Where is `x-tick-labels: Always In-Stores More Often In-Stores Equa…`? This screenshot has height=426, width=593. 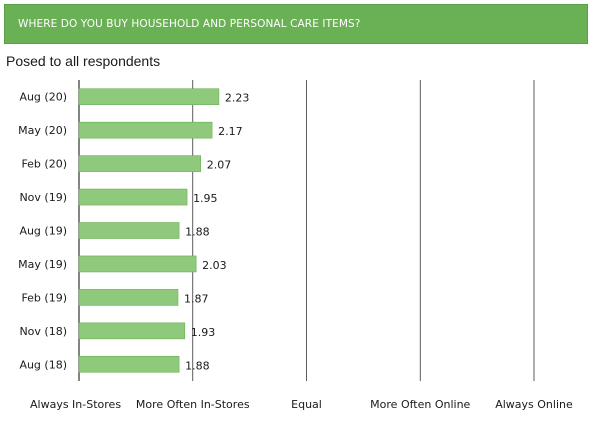
x-tick-labels: Always In-Stores More Often In-Stores Equa… is located at coordinates (301, 404).